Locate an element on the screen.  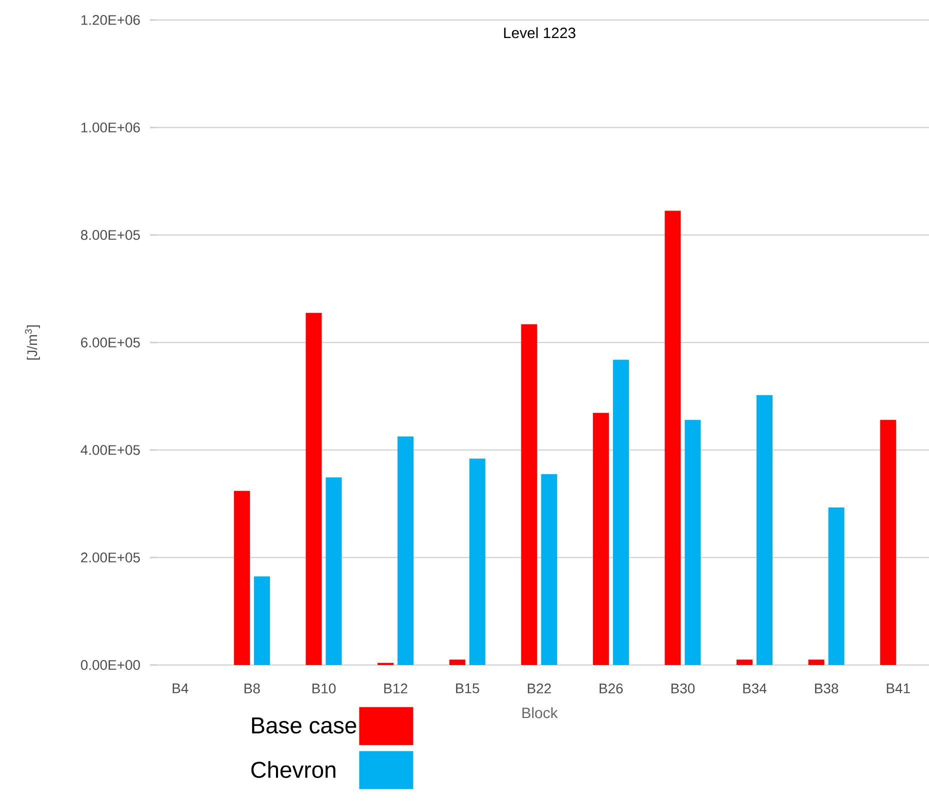
x-tick-label: B34 is located at coordinates (755, 689).